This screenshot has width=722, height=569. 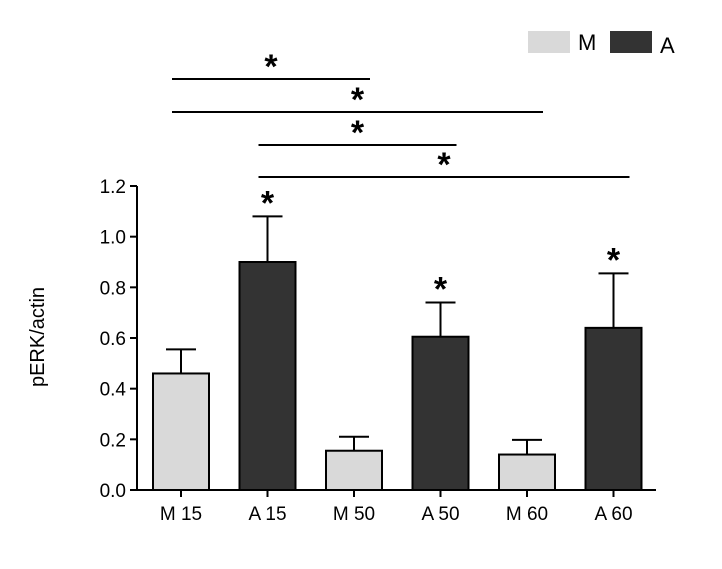 What do you see at coordinates (354, 514) in the screenshot?
I see `x-tick-label: M 50` at bounding box center [354, 514].